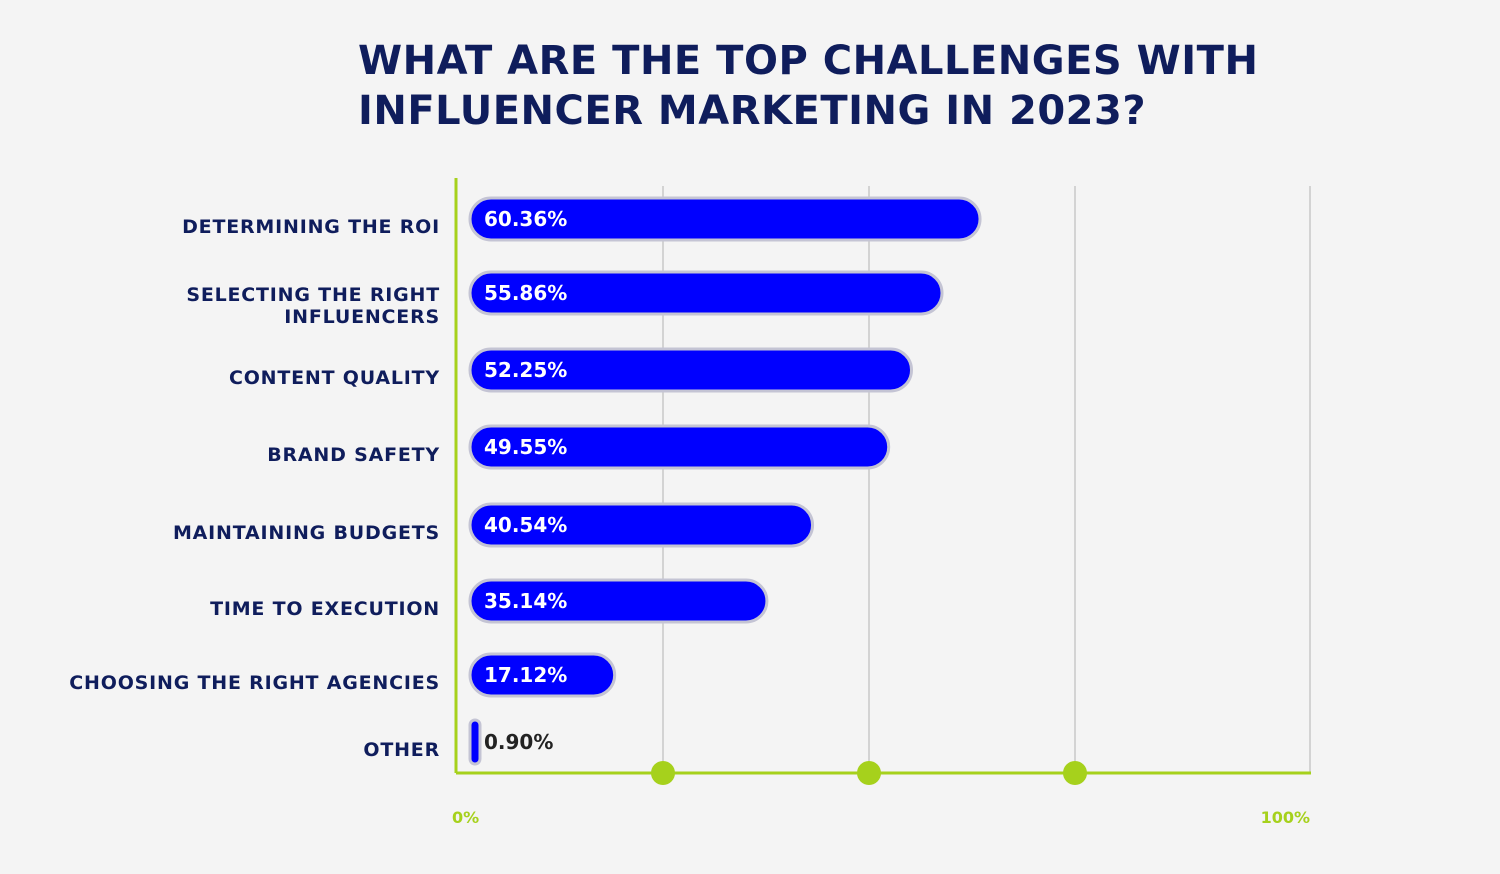  I want to click on category-label: CONTENT QUALITY, so click(334, 378).